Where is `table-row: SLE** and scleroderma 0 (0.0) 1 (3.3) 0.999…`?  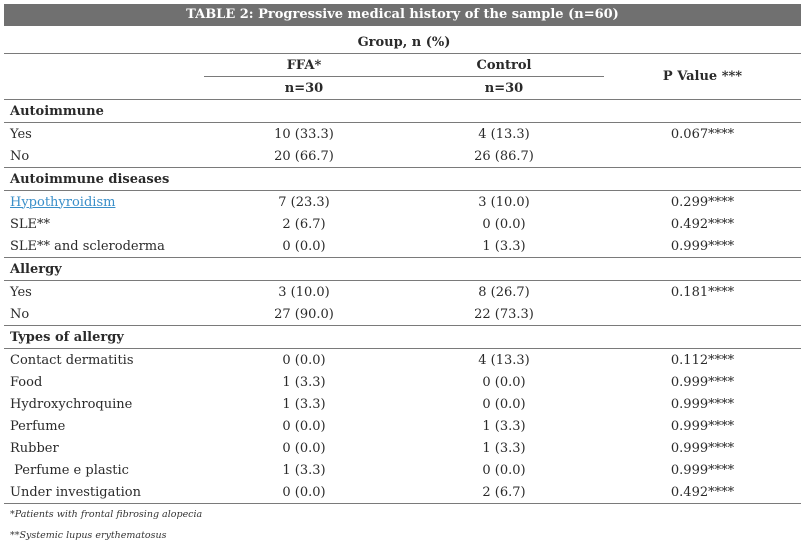 table-row: SLE** and scleroderma 0 (0.0) 1 (3.3) 0.999… is located at coordinates (402, 246).